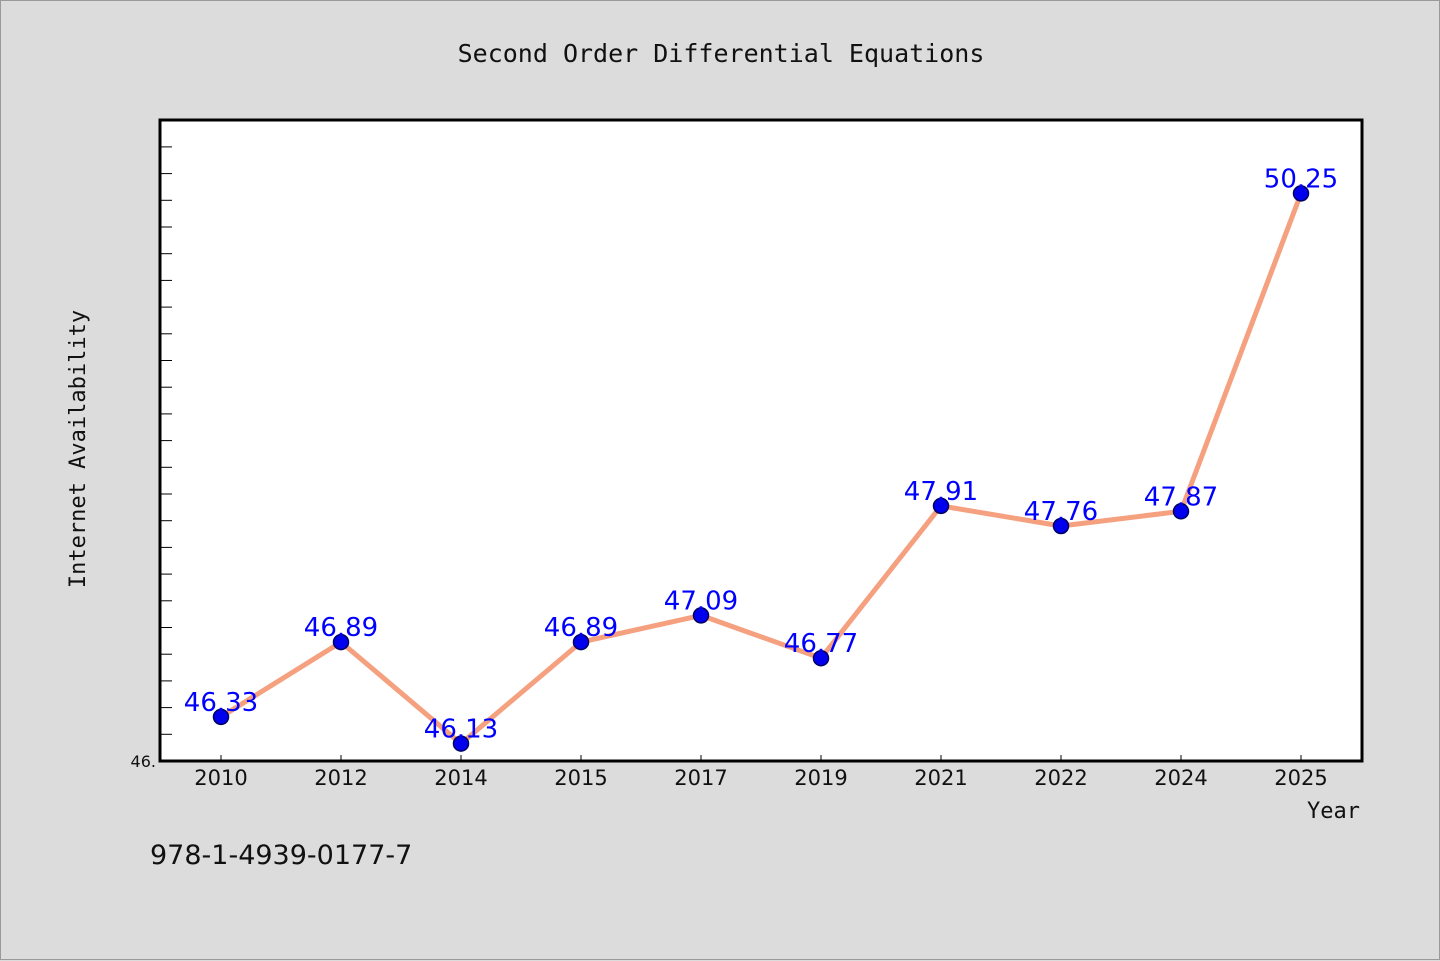 The width and height of the screenshot is (1440, 961). What do you see at coordinates (461, 730) in the screenshot?
I see `data-label: 46.13` at bounding box center [461, 730].